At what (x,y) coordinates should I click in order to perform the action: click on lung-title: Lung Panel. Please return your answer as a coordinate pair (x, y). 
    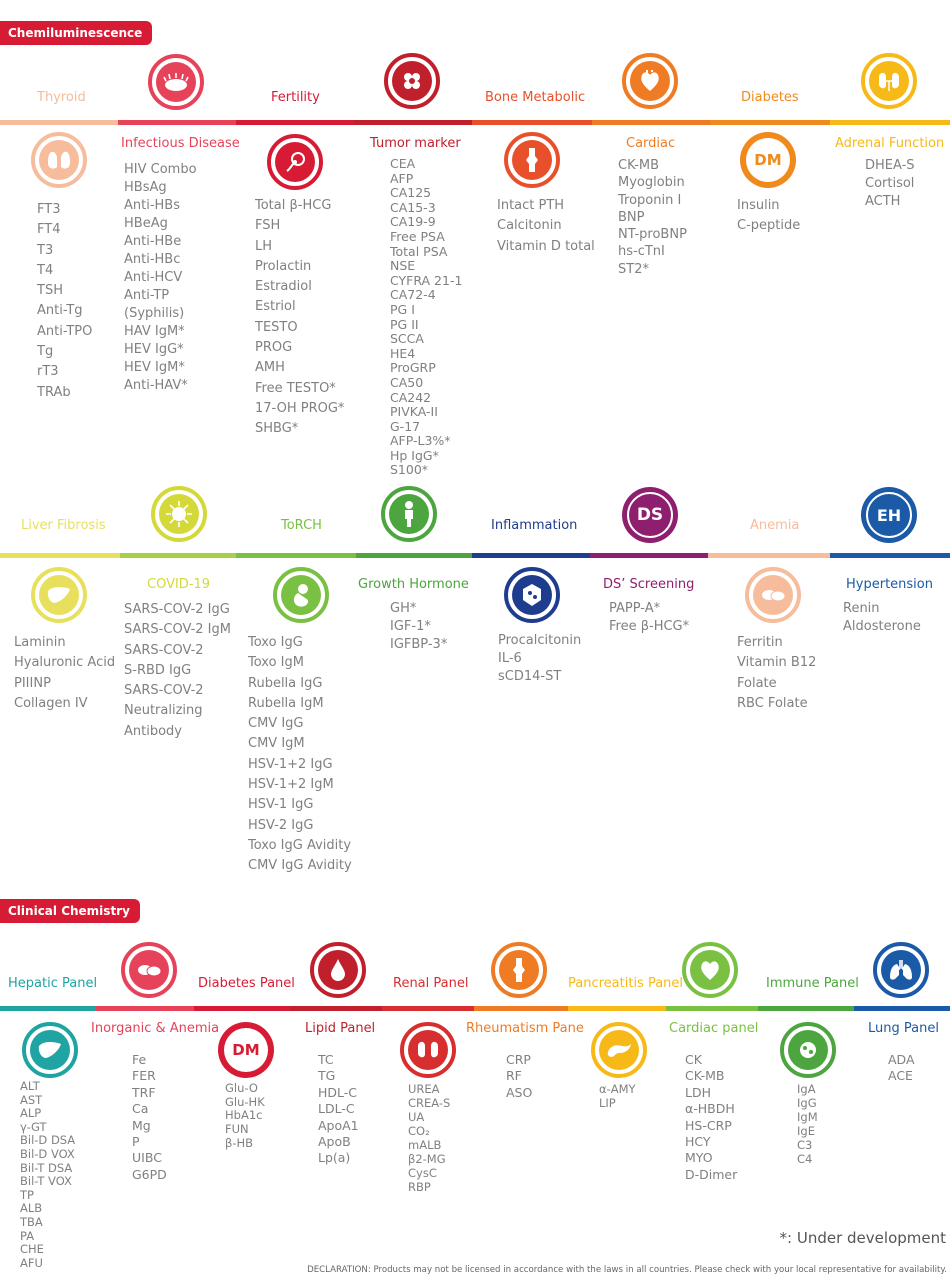
    Looking at the image, I should click on (903, 1028).